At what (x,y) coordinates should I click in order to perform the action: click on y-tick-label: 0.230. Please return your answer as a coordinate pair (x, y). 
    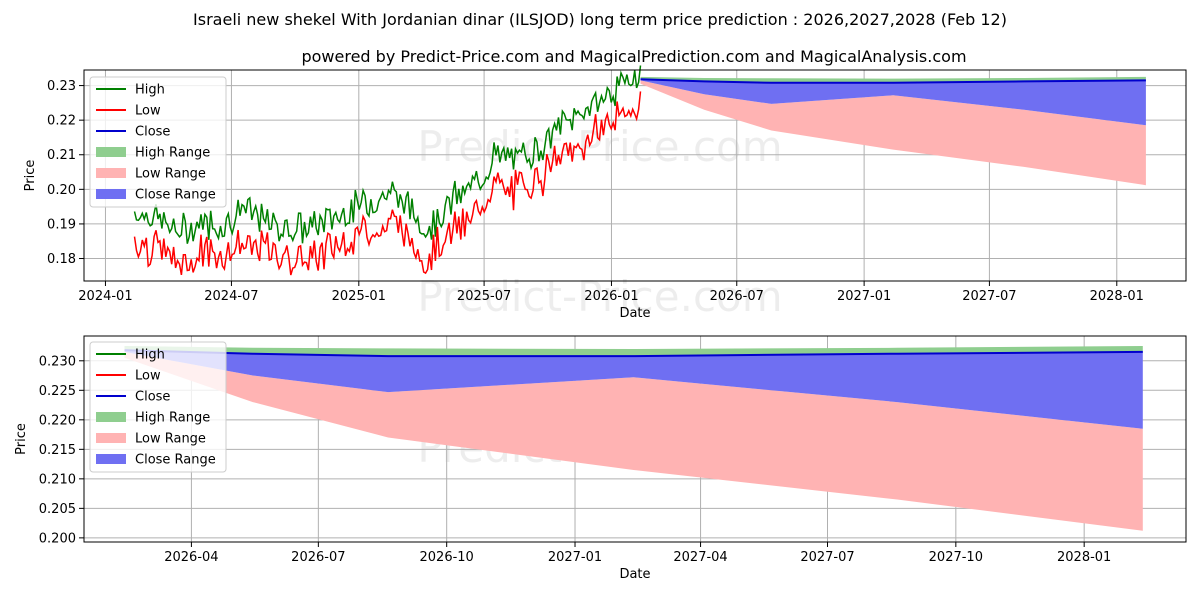
    Looking at the image, I should click on (57, 361).